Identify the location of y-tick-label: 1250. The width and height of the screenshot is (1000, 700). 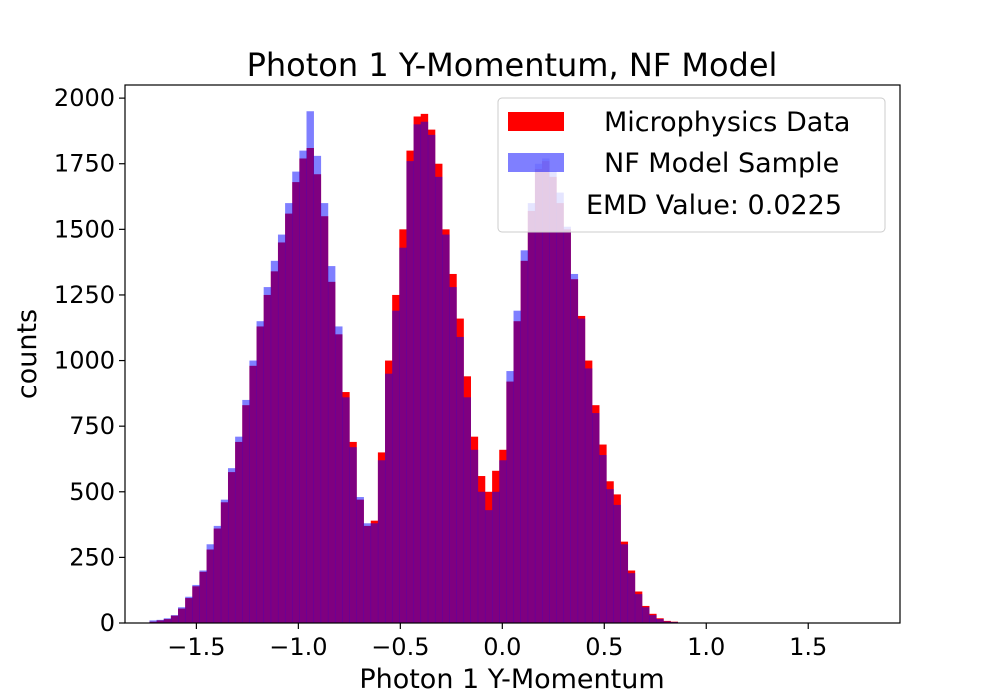
(84, 295).